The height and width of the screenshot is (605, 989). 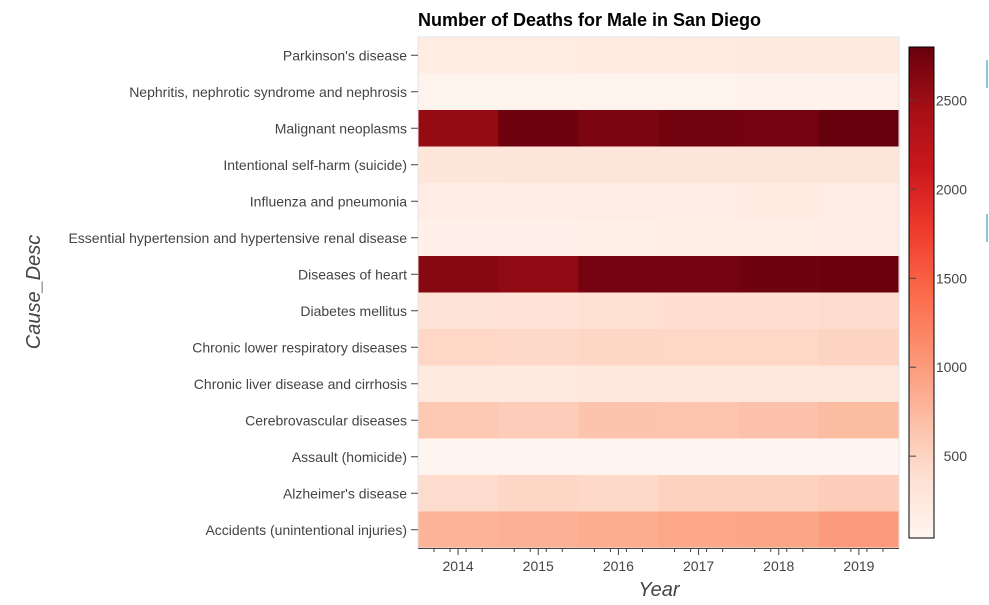 What do you see at coordinates (328, 201) in the screenshot?
I see `y-tick-label: Influenza and pneumonia` at bounding box center [328, 201].